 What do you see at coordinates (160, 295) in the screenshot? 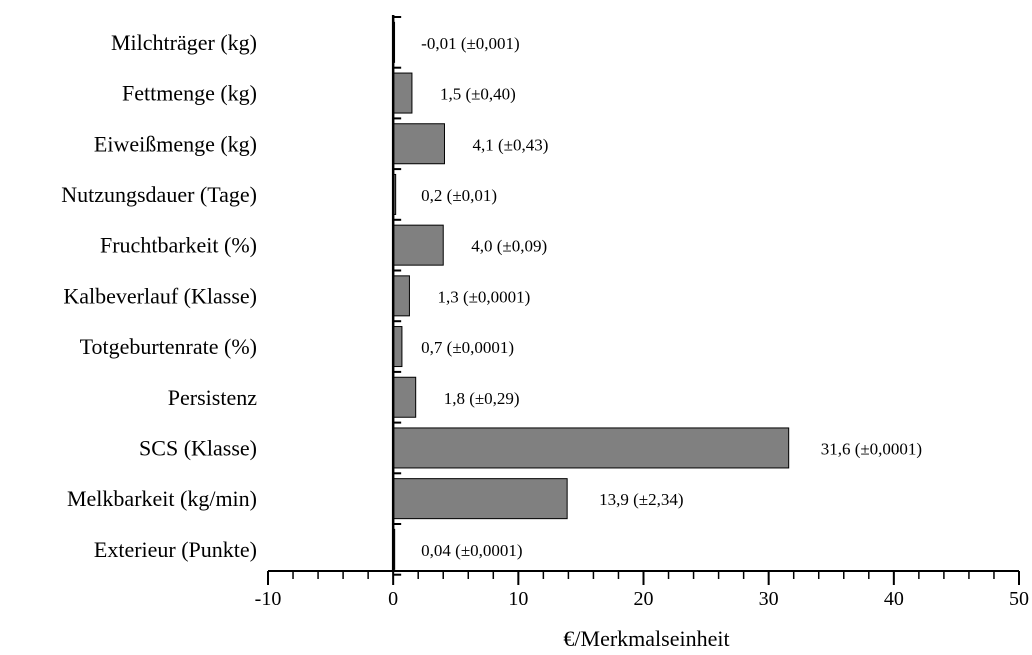
I see `category-label: Kalbeverlauf (Klasse)` at bounding box center [160, 295].